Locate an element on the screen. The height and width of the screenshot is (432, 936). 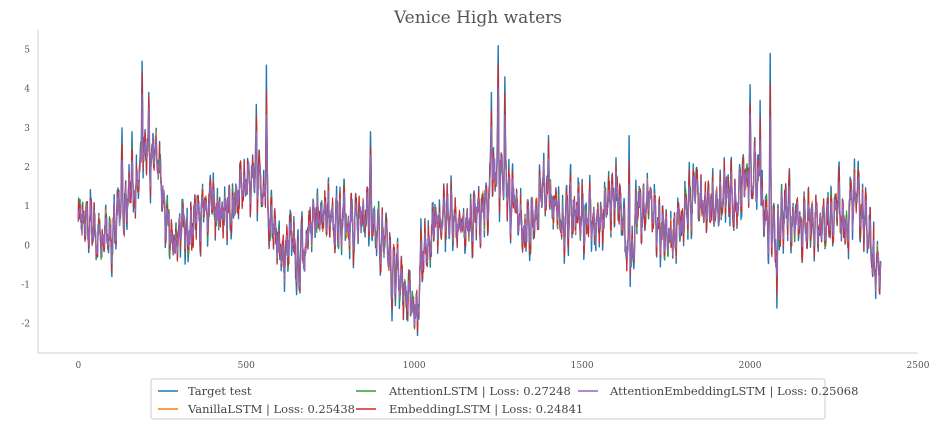
legend-entry-attention: AttentionLSTM | Loss: 0.27248 is located at coordinates (463, 391).